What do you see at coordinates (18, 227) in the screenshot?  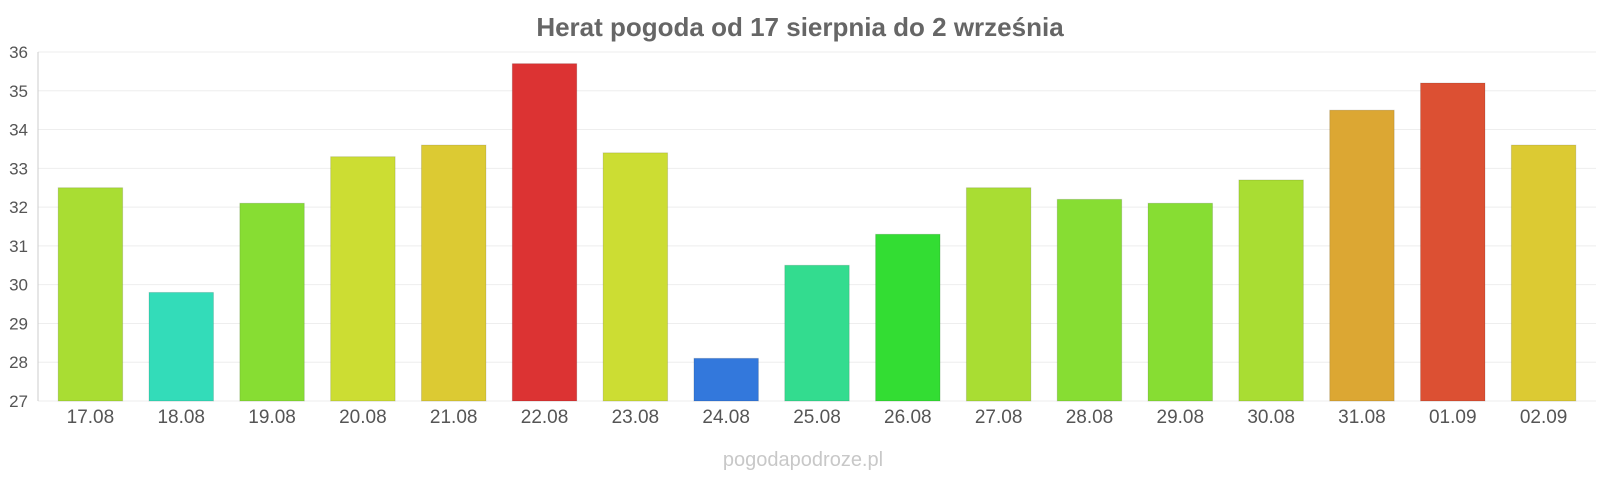 I see `y-axis-ticks: 27 28 29 30 31 32 33 34 35 36` at bounding box center [18, 227].